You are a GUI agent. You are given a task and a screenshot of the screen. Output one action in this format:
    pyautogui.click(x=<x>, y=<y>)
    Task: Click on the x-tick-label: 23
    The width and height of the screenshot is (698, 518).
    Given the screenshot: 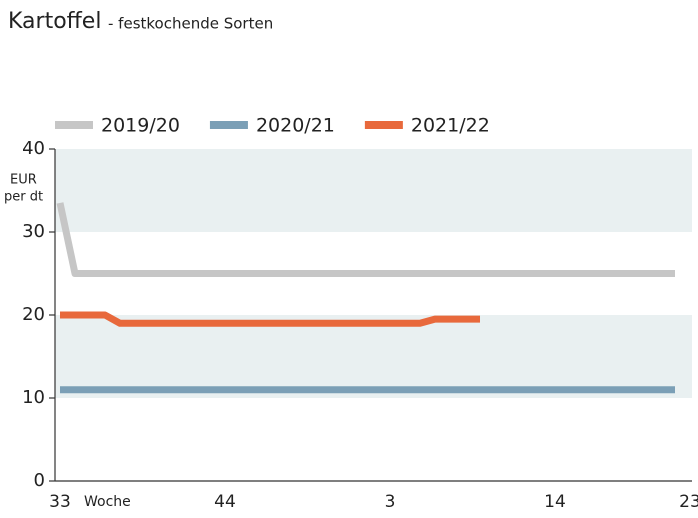 What is the action you would take?
    pyautogui.click(x=688, y=502)
    